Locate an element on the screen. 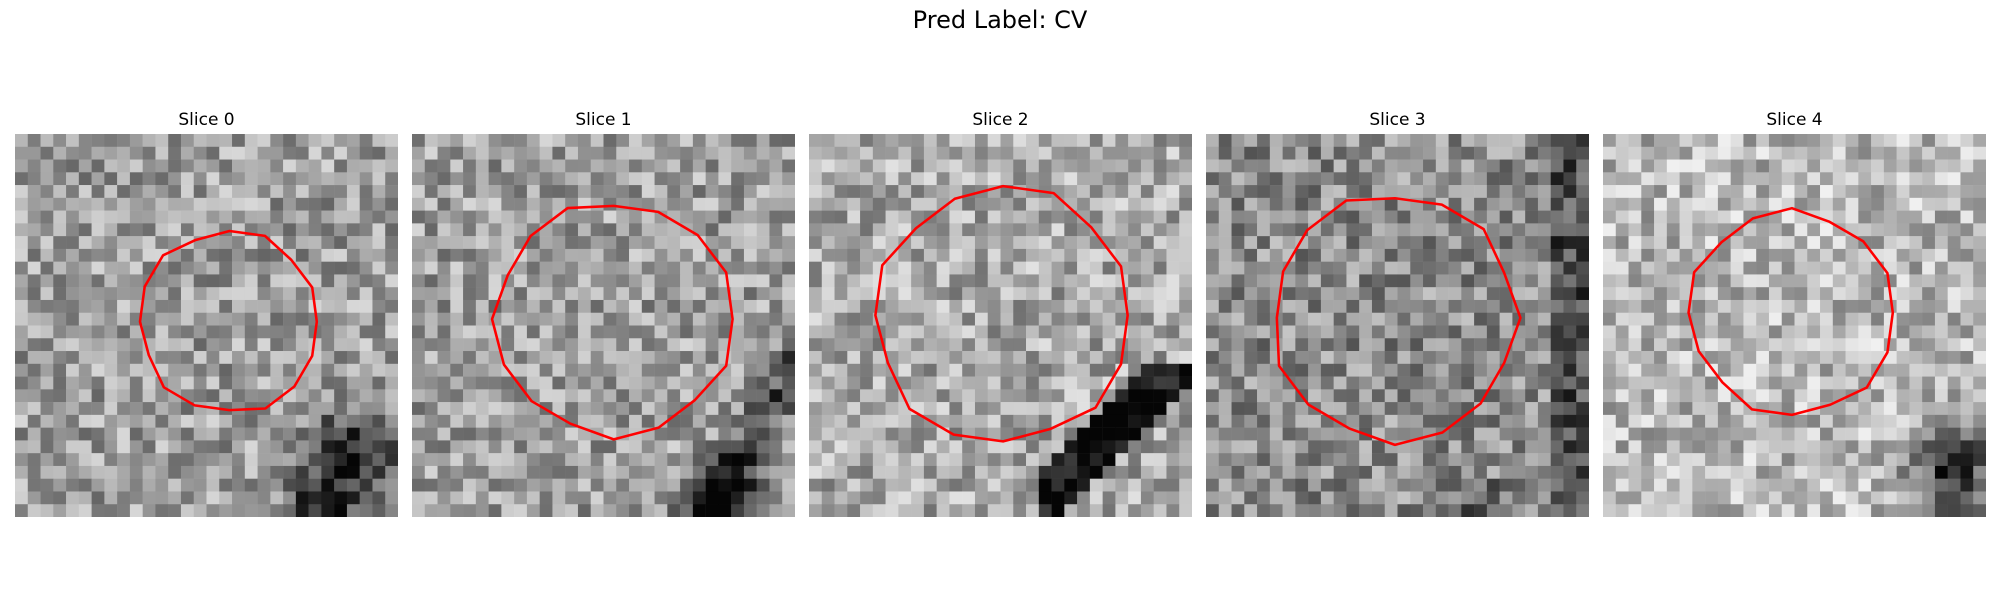 Image resolution: width=2000 pixels, height=600 pixels. slice-panel-3: Slice 3 is located at coordinates (1397, 312).